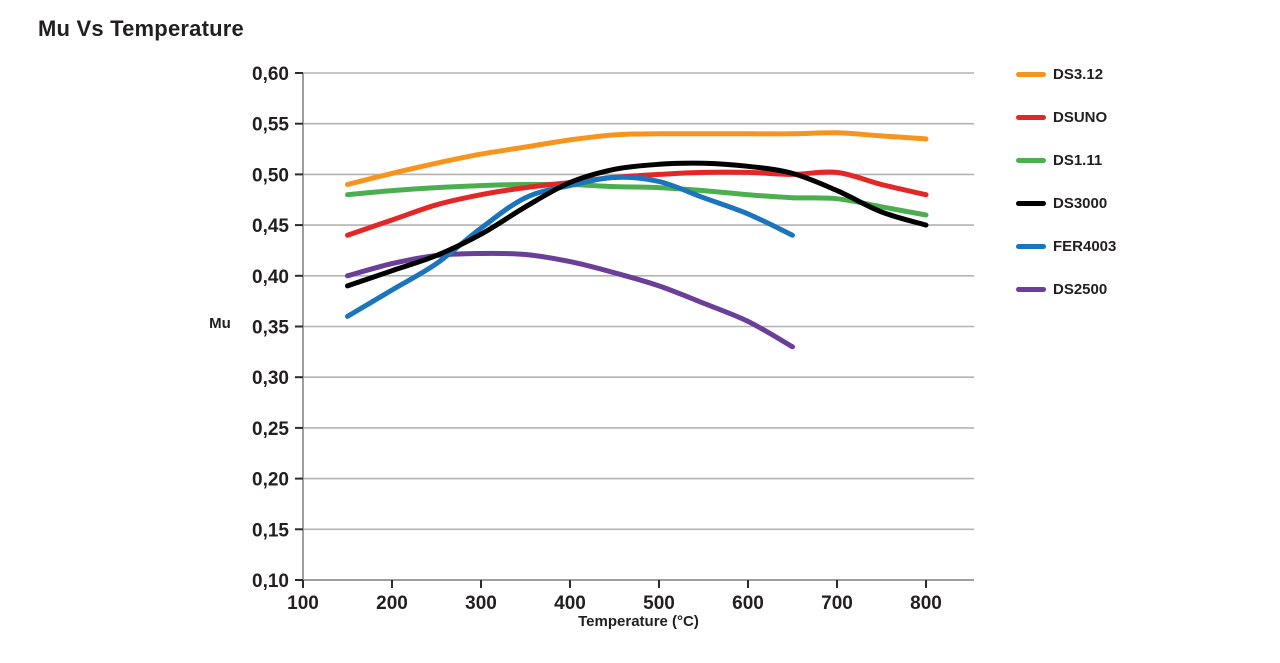 The height and width of the screenshot is (663, 1280). I want to click on legend-label: FER4003, so click(1085, 246).